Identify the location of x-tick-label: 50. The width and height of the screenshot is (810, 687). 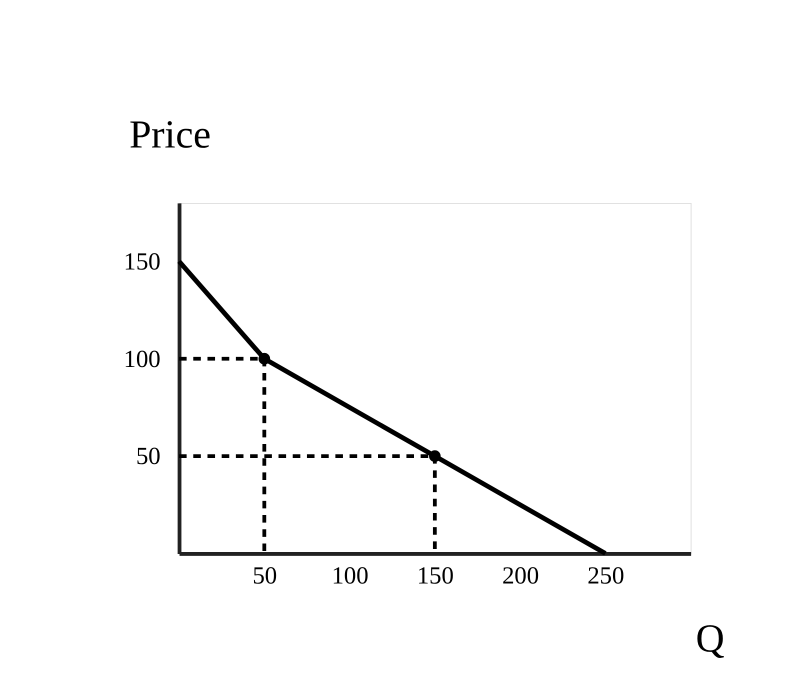
(265, 576).